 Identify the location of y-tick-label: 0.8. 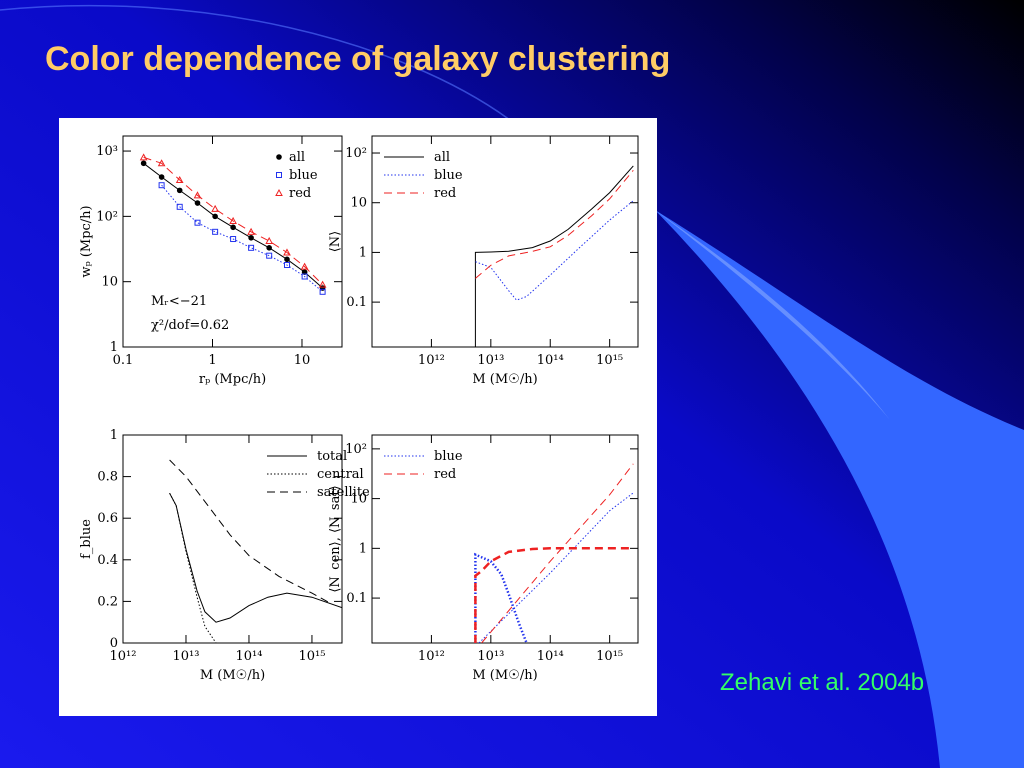
(107, 477).